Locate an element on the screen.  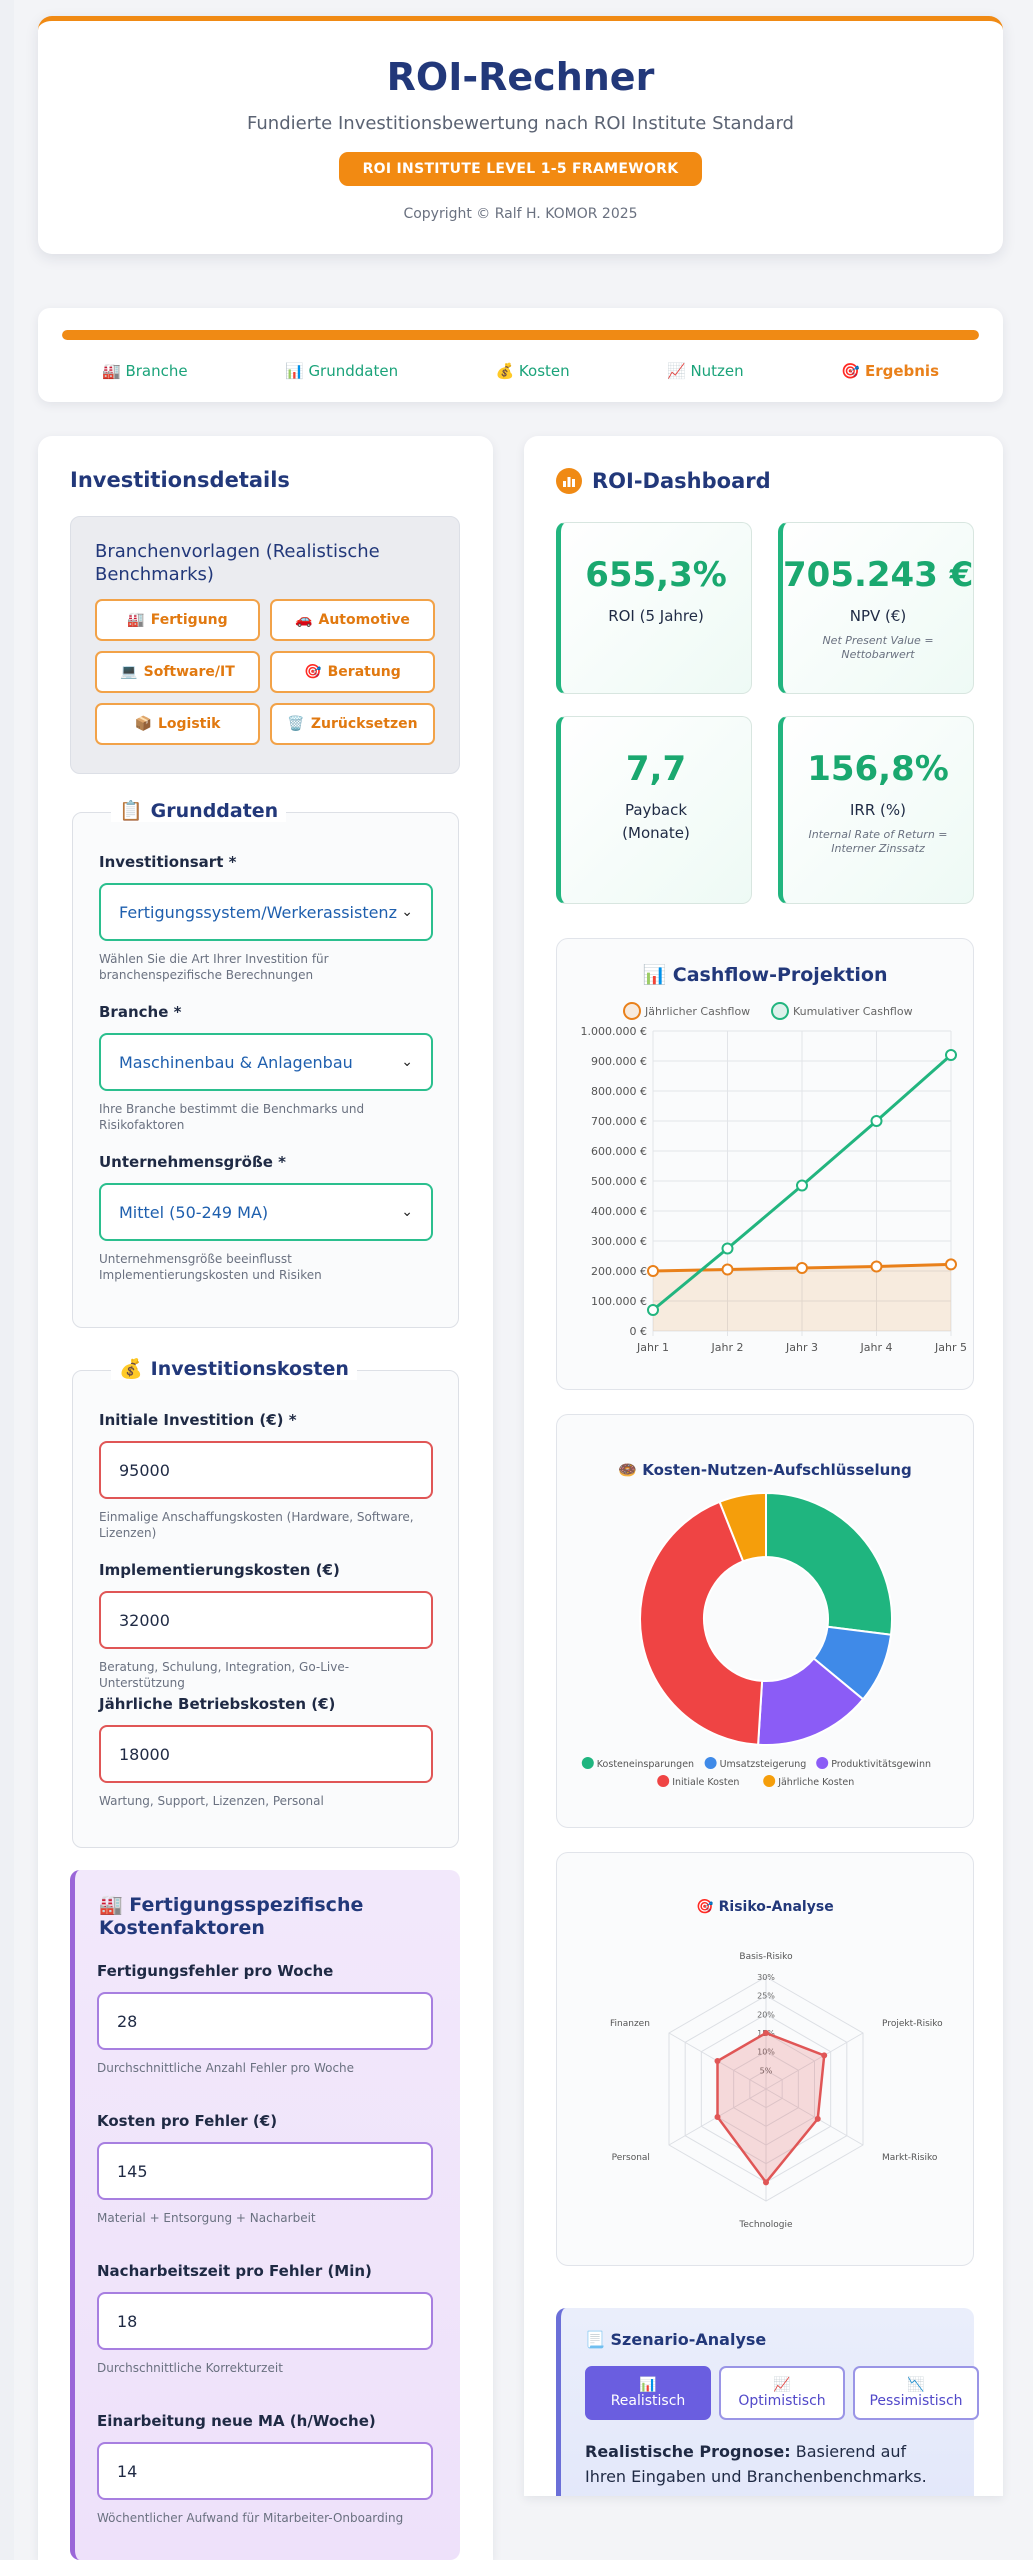
button-label: Zurücksetzen is located at coordinates (364, 724).